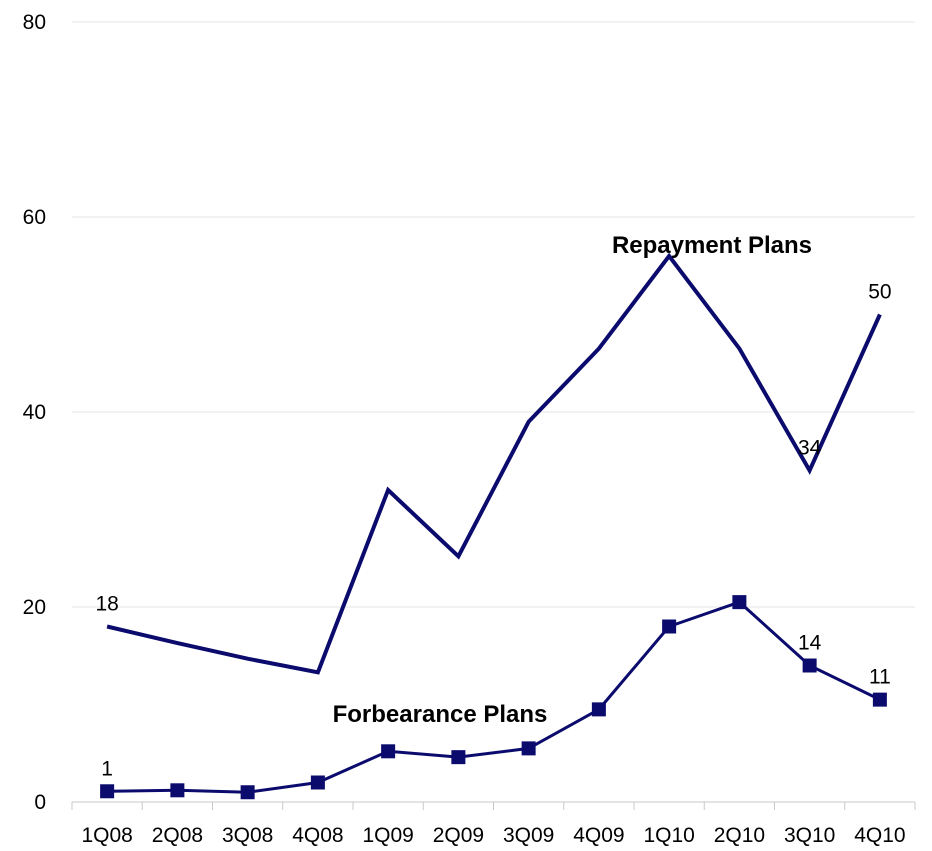 The height and width of the screenshot is (851, 932). I want to click on data-label: 34, so click(810, 448).